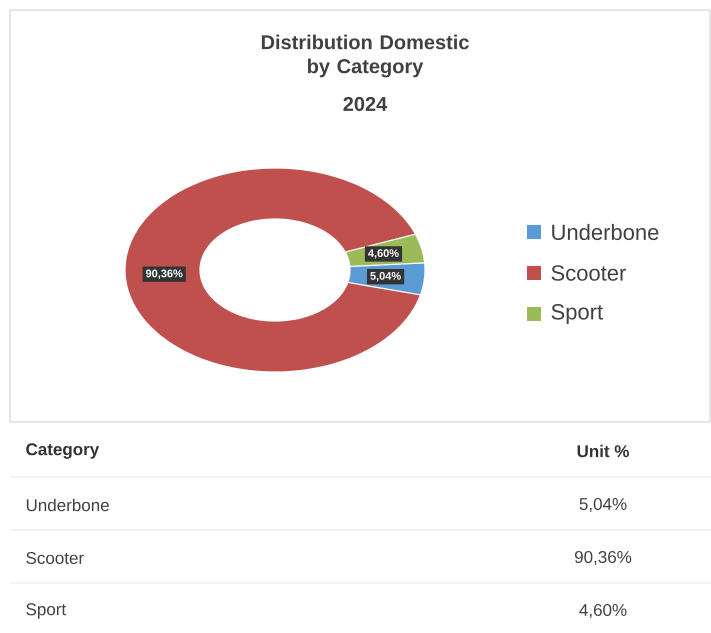  I want to click on text: Unit %, so click(603, 451).